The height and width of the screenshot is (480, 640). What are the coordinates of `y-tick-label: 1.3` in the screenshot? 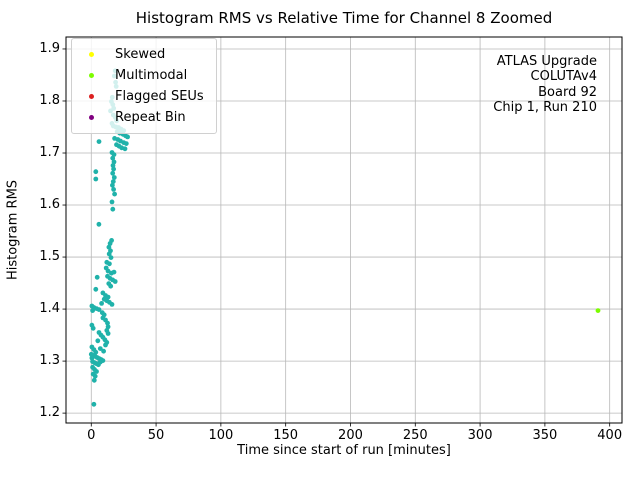 It's located at (49, 361).